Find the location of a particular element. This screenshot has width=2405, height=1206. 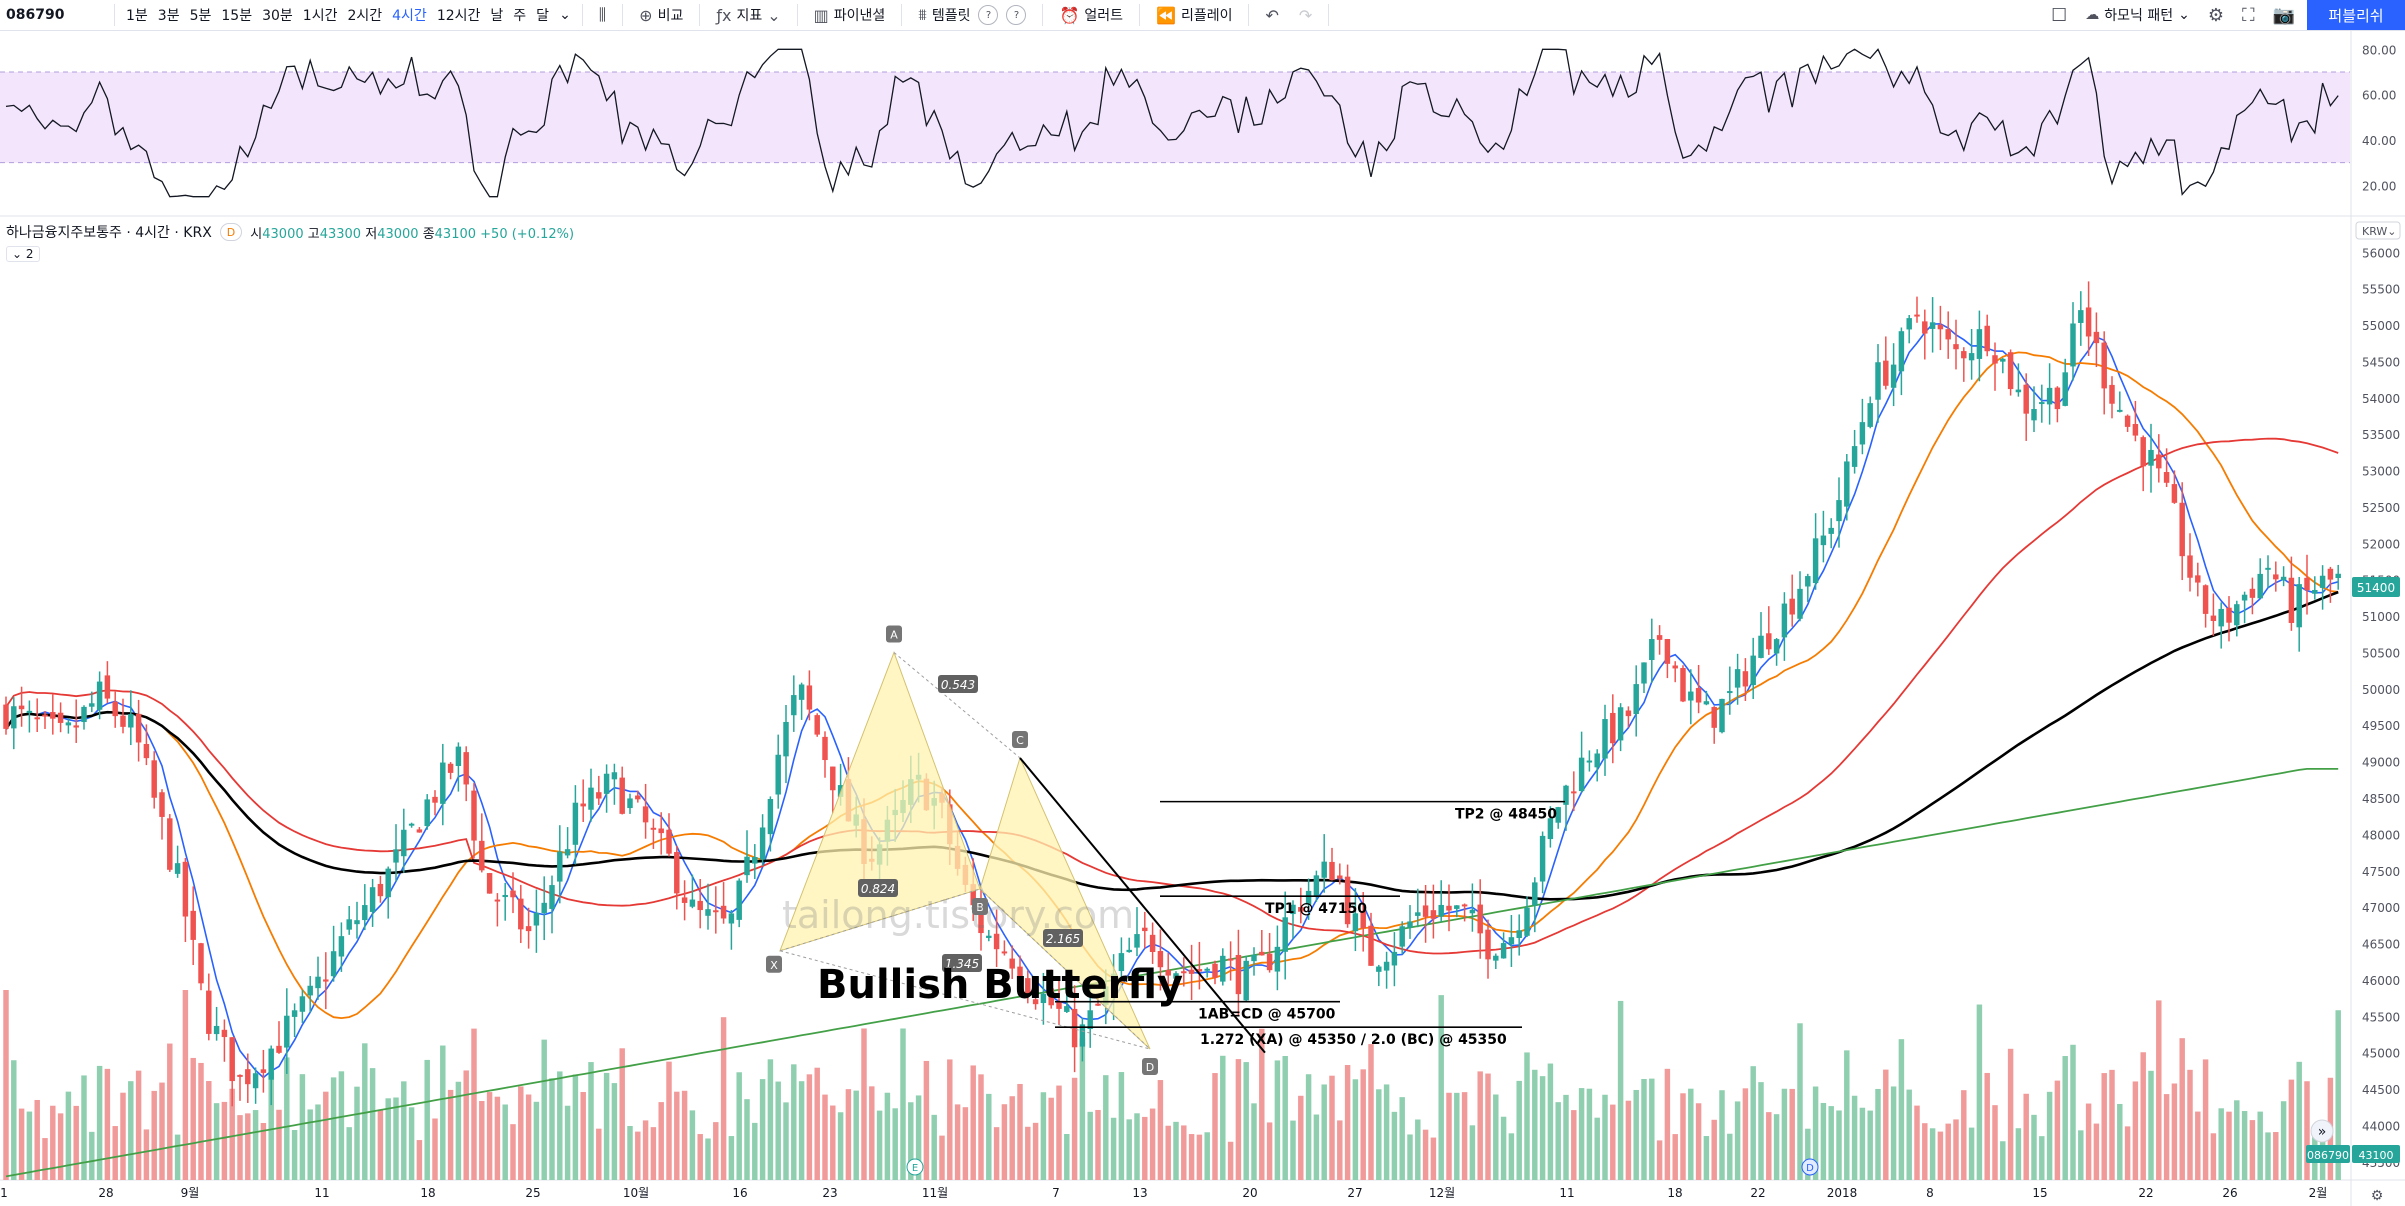

scroll-to-realtime-button is located at coordinates (2322, 1131).